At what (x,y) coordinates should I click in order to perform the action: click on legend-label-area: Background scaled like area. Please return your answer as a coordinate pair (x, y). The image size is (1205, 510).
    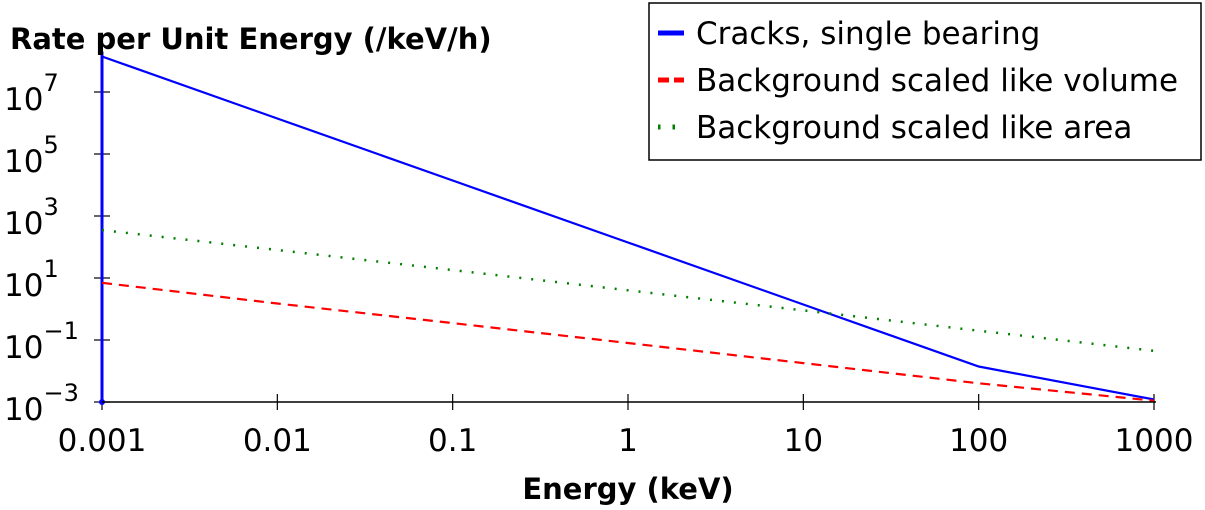
    Looking at the image, I should click on (914, 128).